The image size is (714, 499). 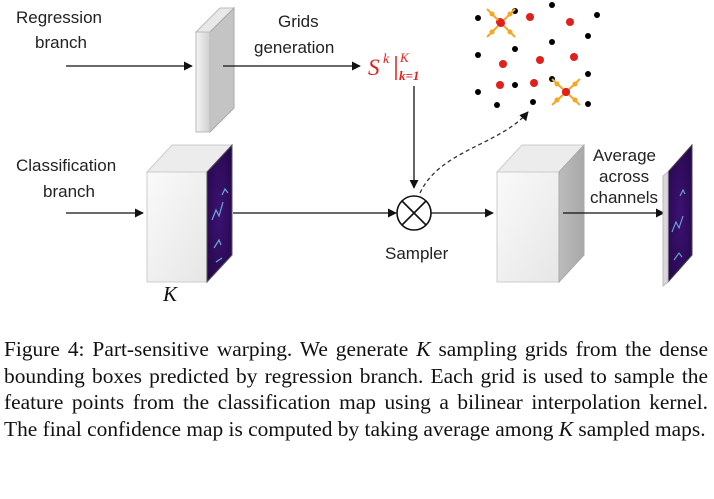 What do you see at coordinates (68, 178) in the screenshot?
I see `classification-branch-label: Classification branch` at bounding box center [68, 178].